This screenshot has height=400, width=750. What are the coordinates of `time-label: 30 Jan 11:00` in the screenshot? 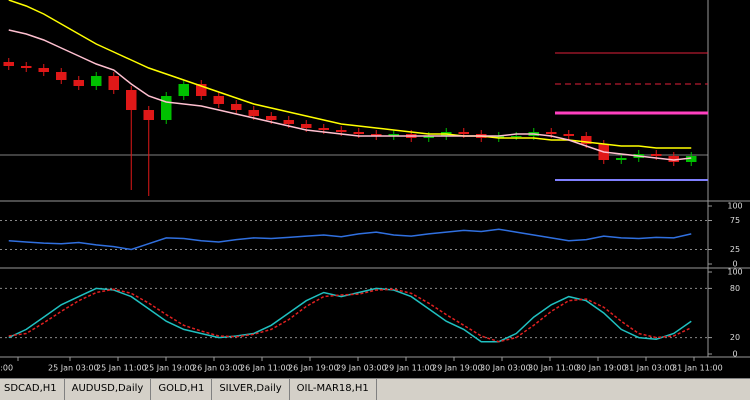 It's located at (553, 368).